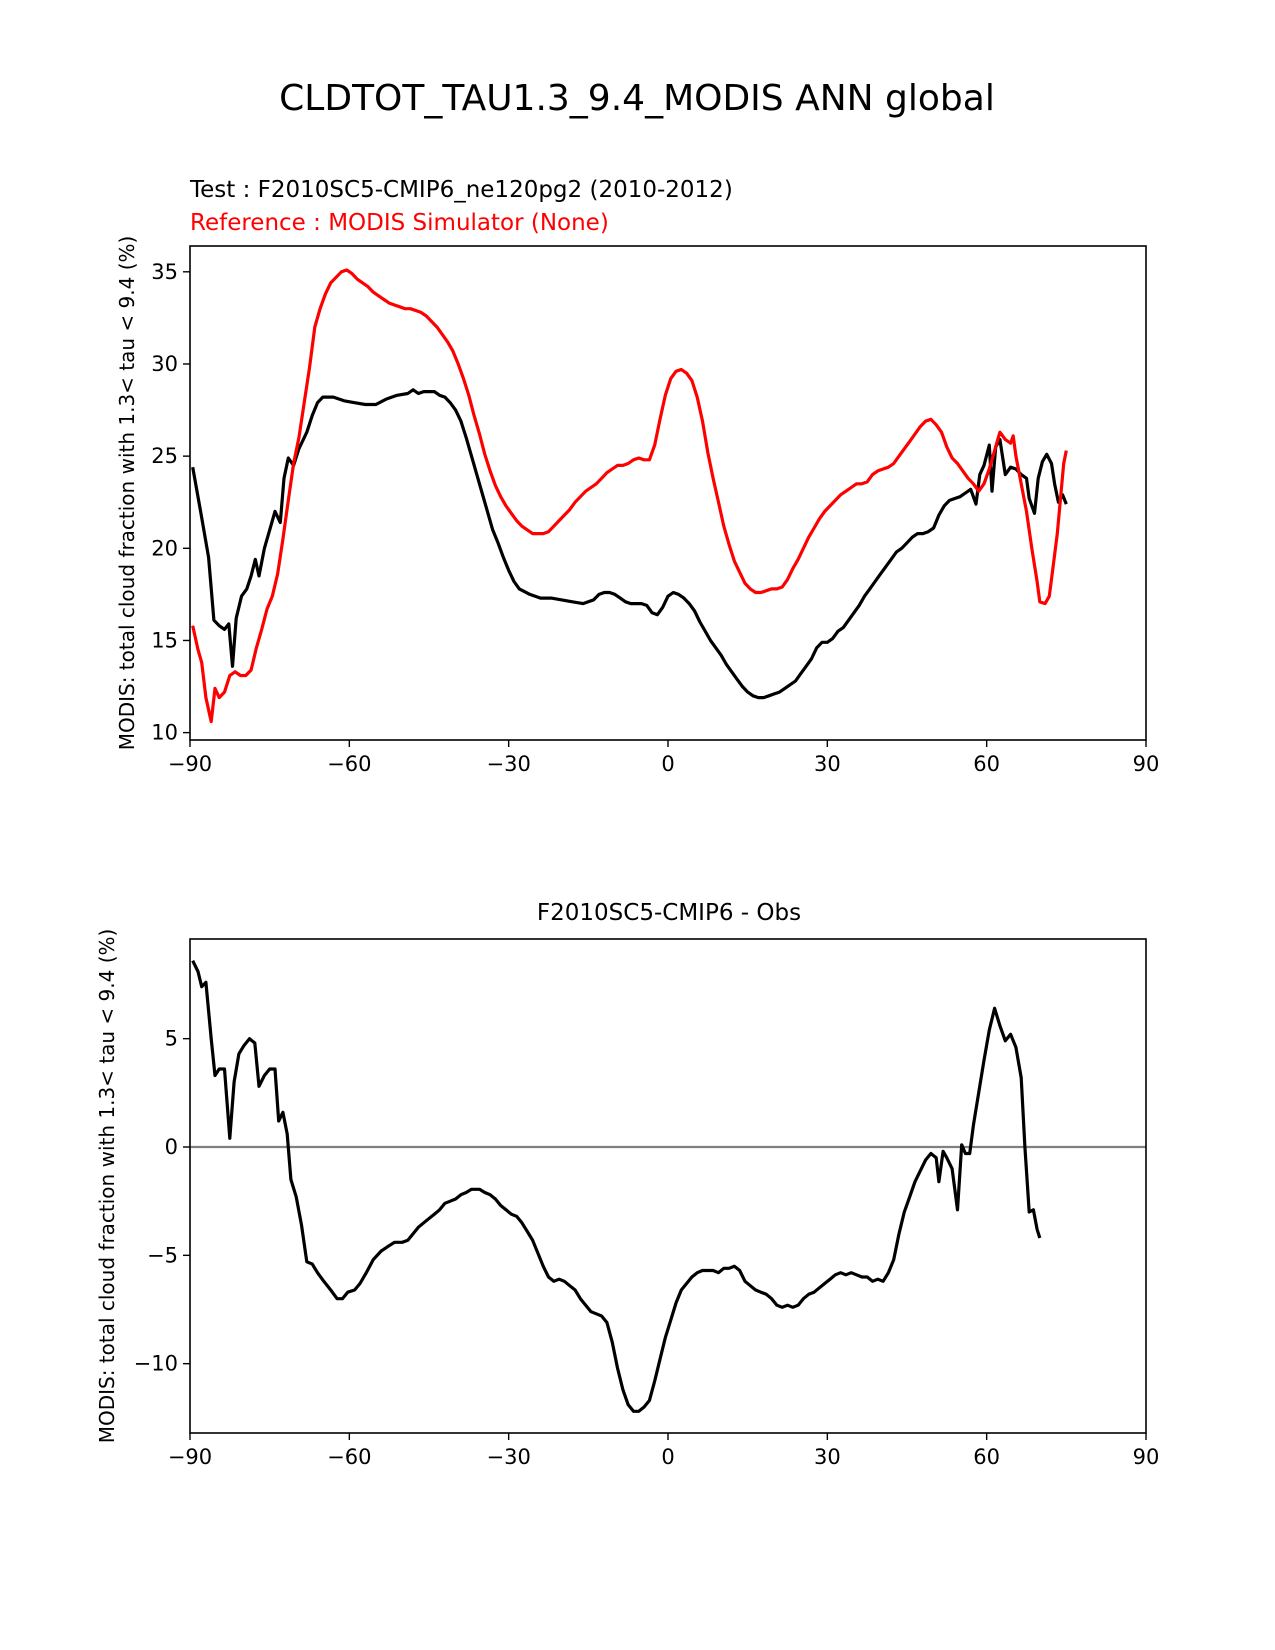  Describe the element at coordinates (156, 1364) in the screenshot. I see `y-tick-label: −10` at that location.